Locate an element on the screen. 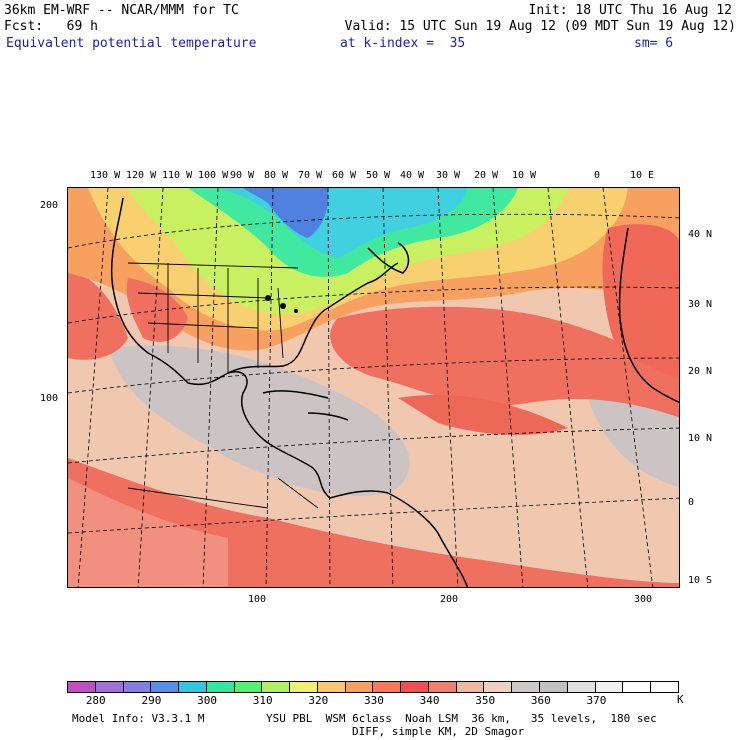 The width and height of the screenshot is (740, 740). diffusion-info: DIFF, simple KM, 2D Smagor is located at coordinates (438, 731).